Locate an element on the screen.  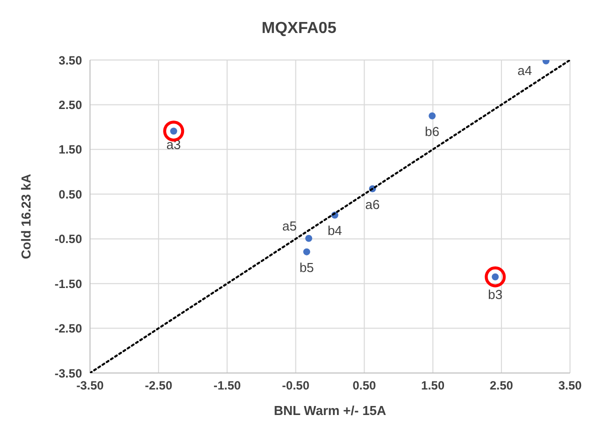
y-axis-title: Cold 16.23 kA is located at coordinates (26, 216).